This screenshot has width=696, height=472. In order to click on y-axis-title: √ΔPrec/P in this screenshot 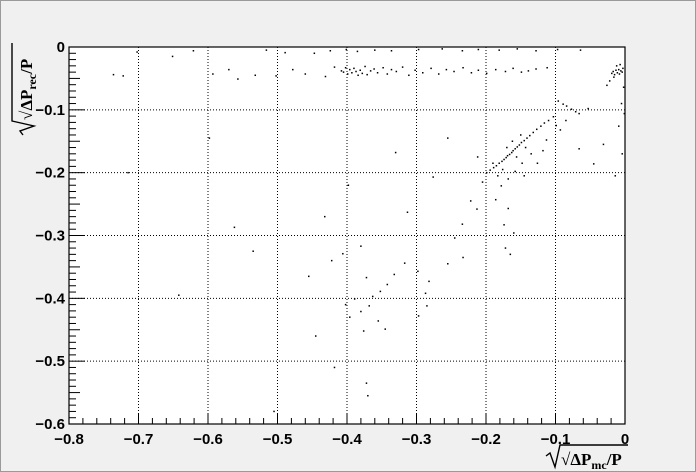, I will do `click(25, 89)`.